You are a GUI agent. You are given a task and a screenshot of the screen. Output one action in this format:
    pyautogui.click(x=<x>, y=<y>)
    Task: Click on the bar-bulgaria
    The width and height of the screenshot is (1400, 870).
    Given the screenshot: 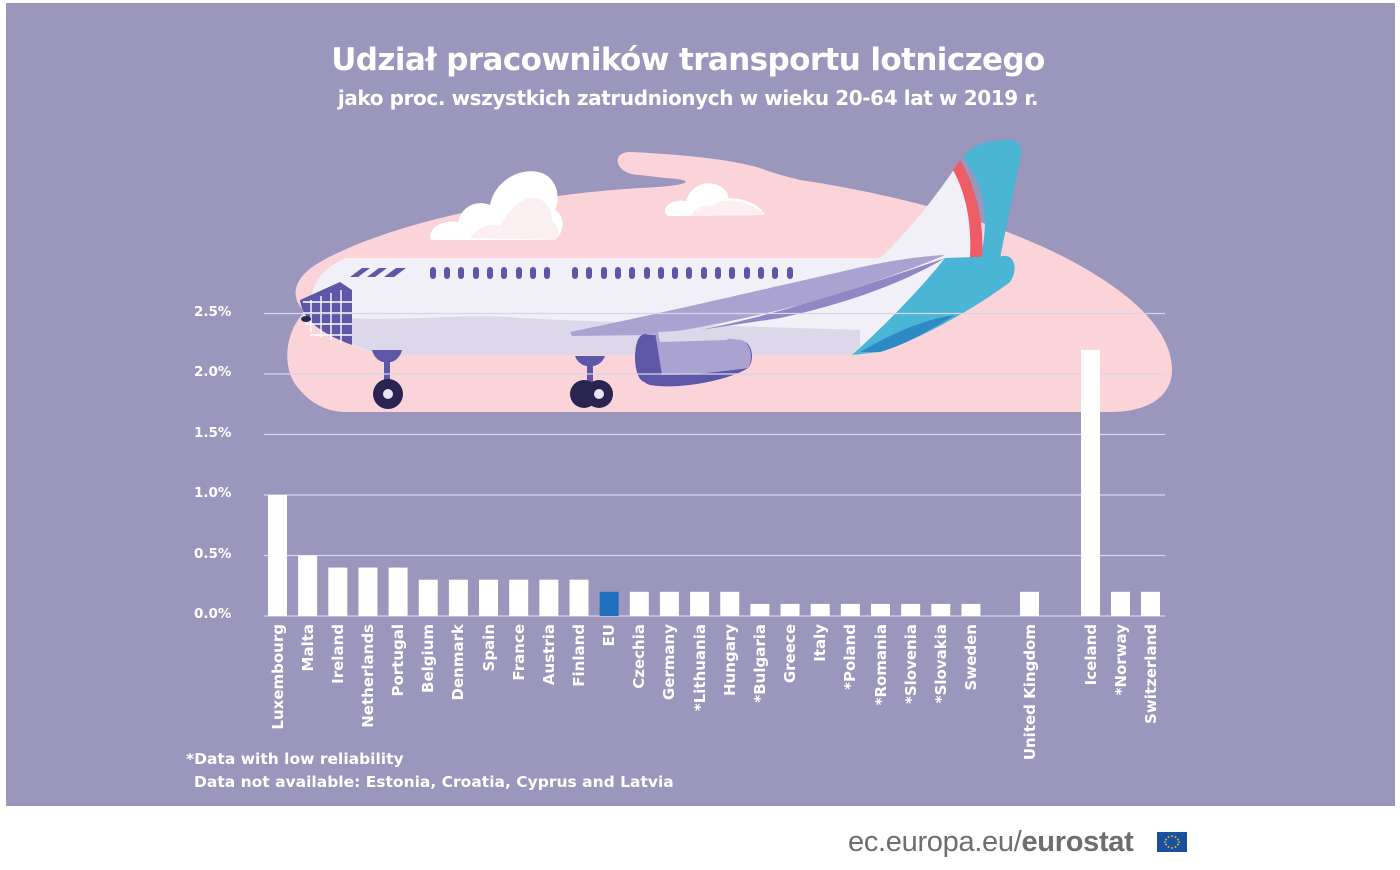 What is the action you would take?
    pyautogui.click(x=760, y=609)
    